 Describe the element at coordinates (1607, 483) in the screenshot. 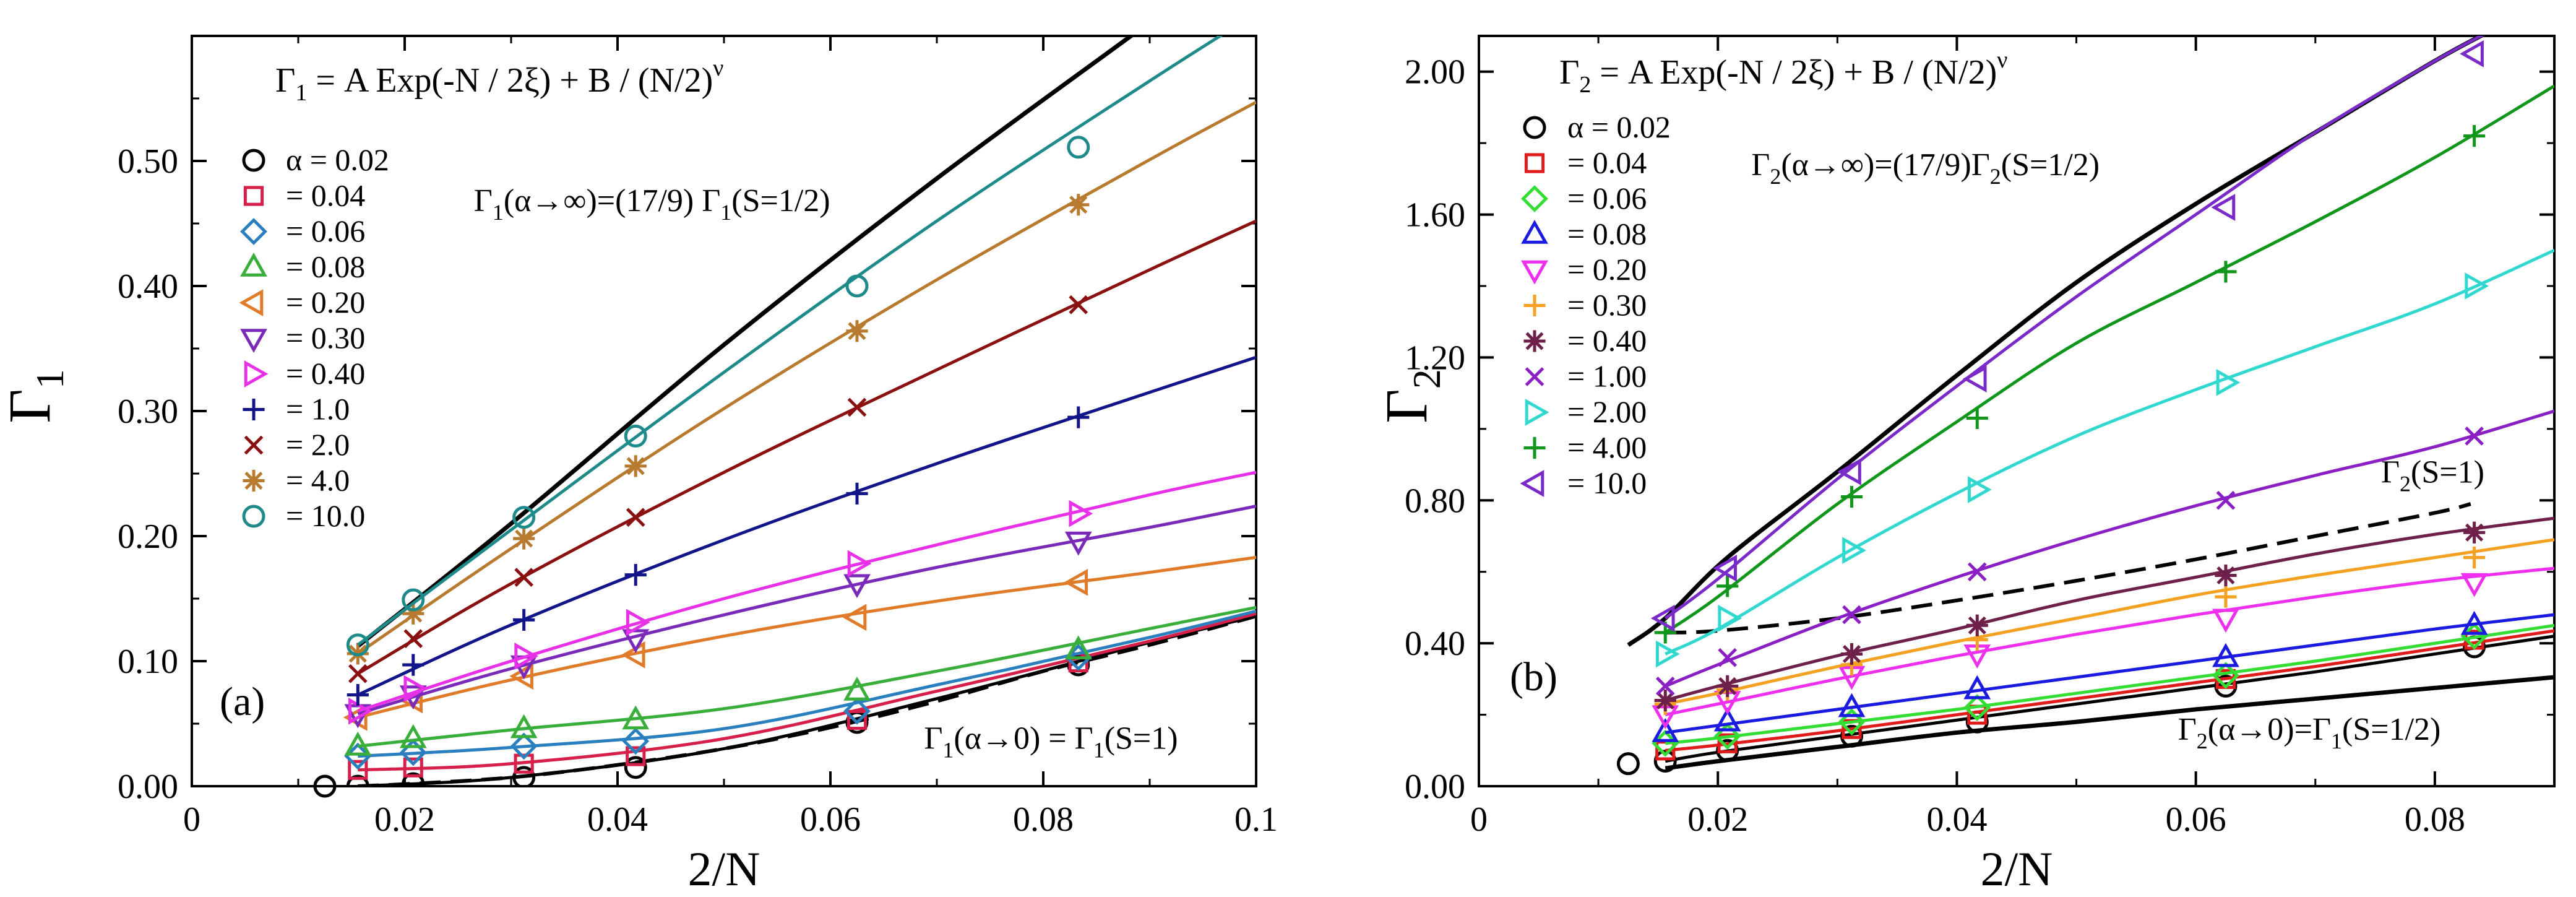

I see `legend-label: = 10.0` at that location.